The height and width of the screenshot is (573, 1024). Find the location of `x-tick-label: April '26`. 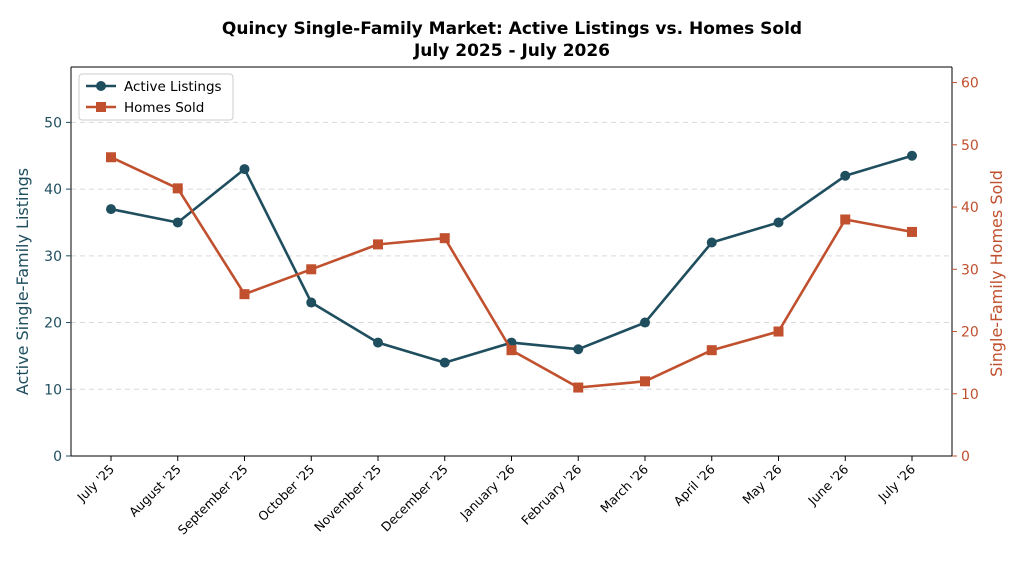

x-tick-label: April '26 is located at coordinates (694, 484).